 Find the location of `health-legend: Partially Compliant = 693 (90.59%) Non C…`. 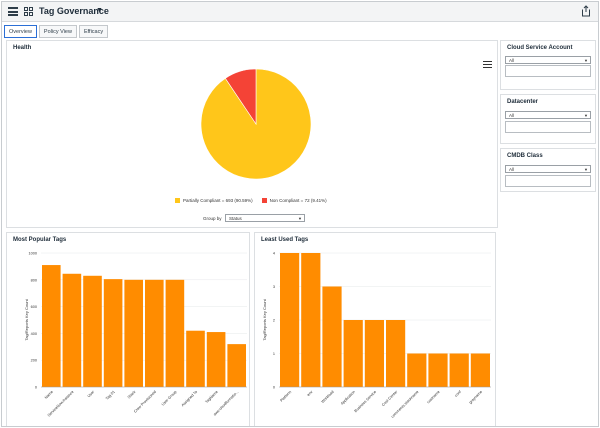

health-legend: Partially Compliant = 693 (90.59%) Non C… is located at coordinates (251, 200).